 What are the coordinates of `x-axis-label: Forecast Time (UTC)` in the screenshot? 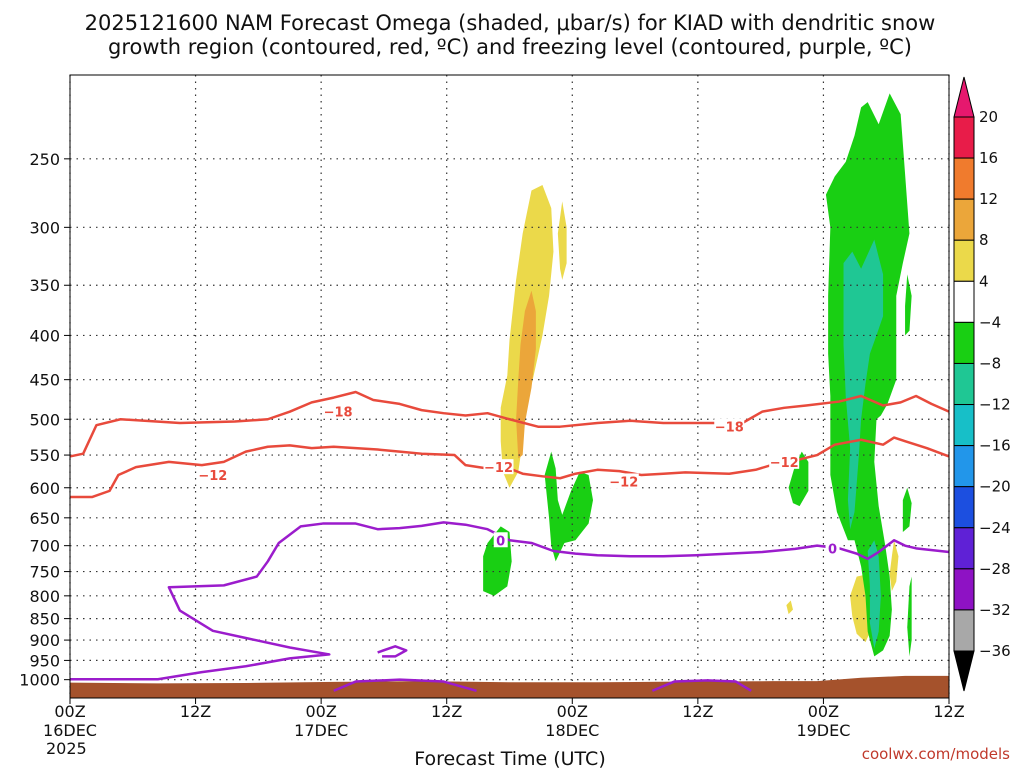 It's located at (509, 758).